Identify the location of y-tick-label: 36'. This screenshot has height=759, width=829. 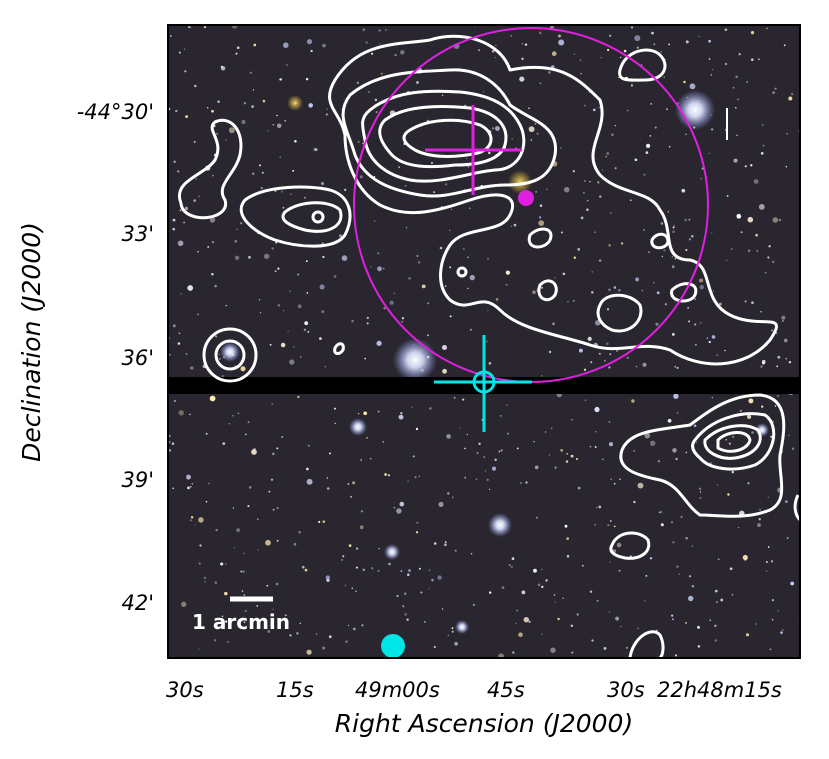
(138, 358).